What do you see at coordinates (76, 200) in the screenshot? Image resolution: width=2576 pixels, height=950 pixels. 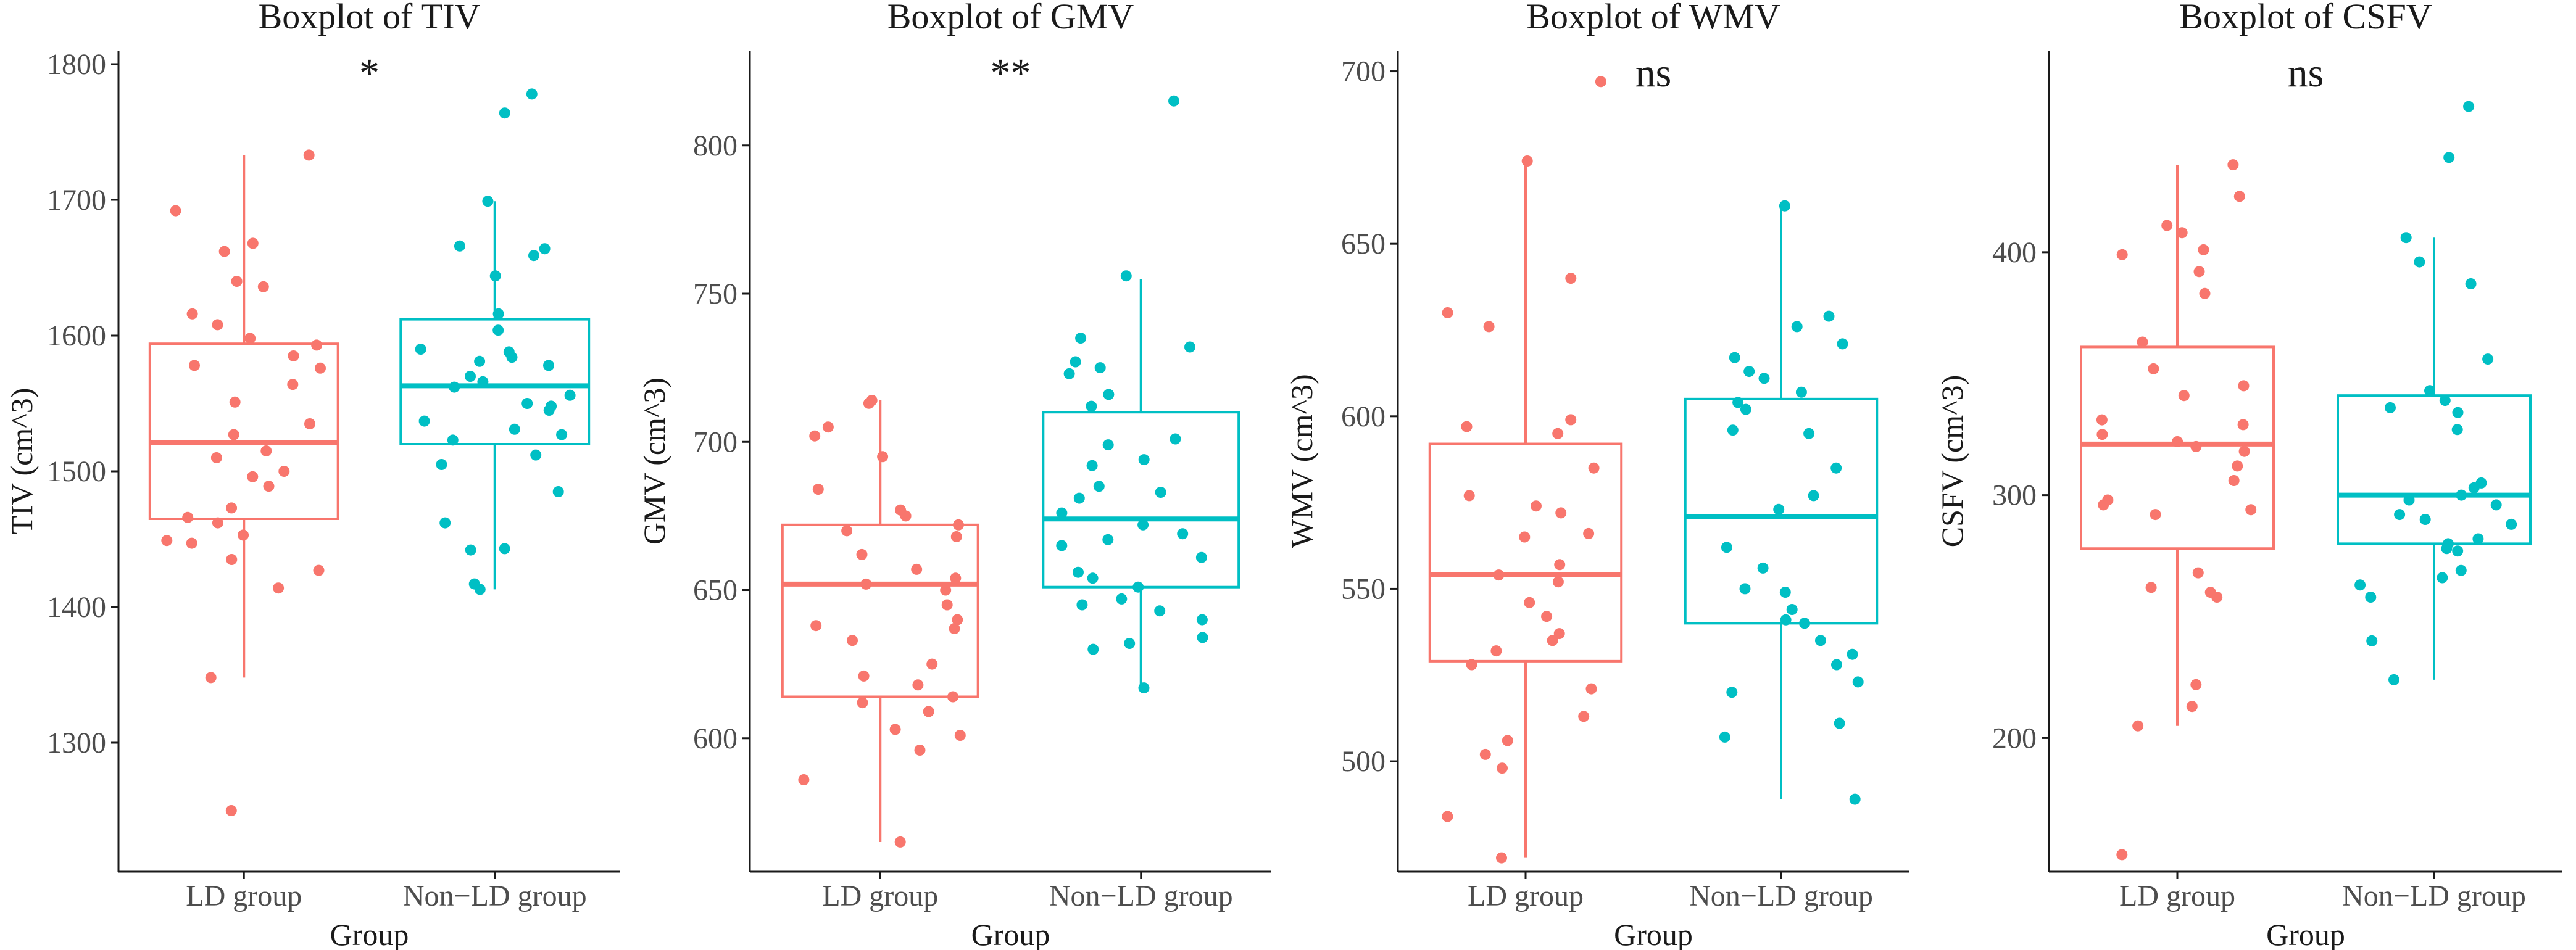 I see `y-tick-label: 1700` at bounding box center [76, 200].